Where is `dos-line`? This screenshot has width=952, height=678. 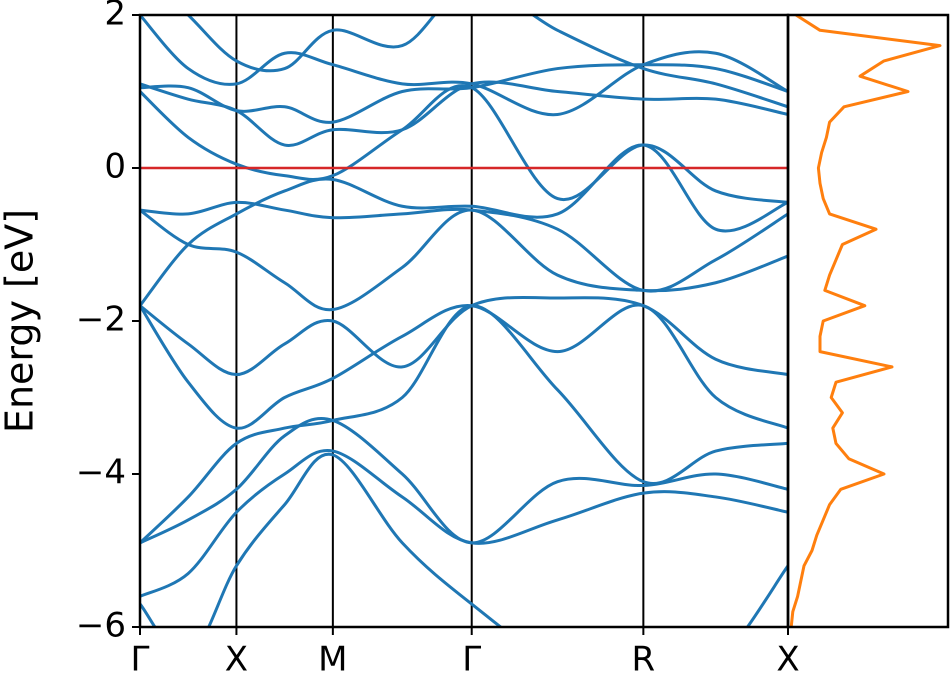
dos-line is located at coordinates (865, 321).